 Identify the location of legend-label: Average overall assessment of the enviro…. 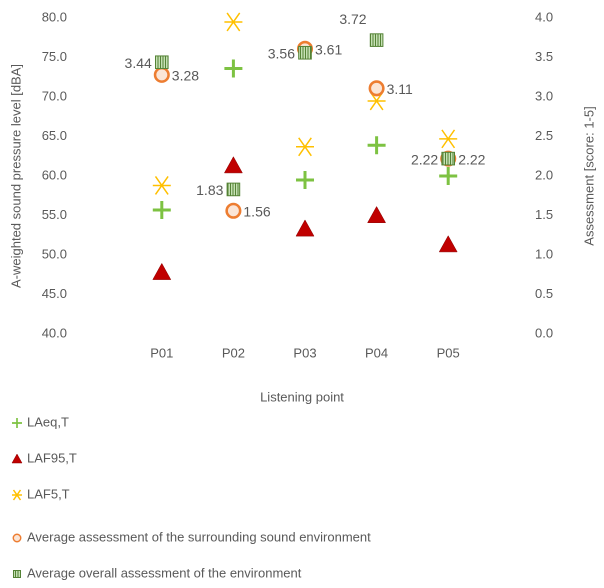
(164, 572).